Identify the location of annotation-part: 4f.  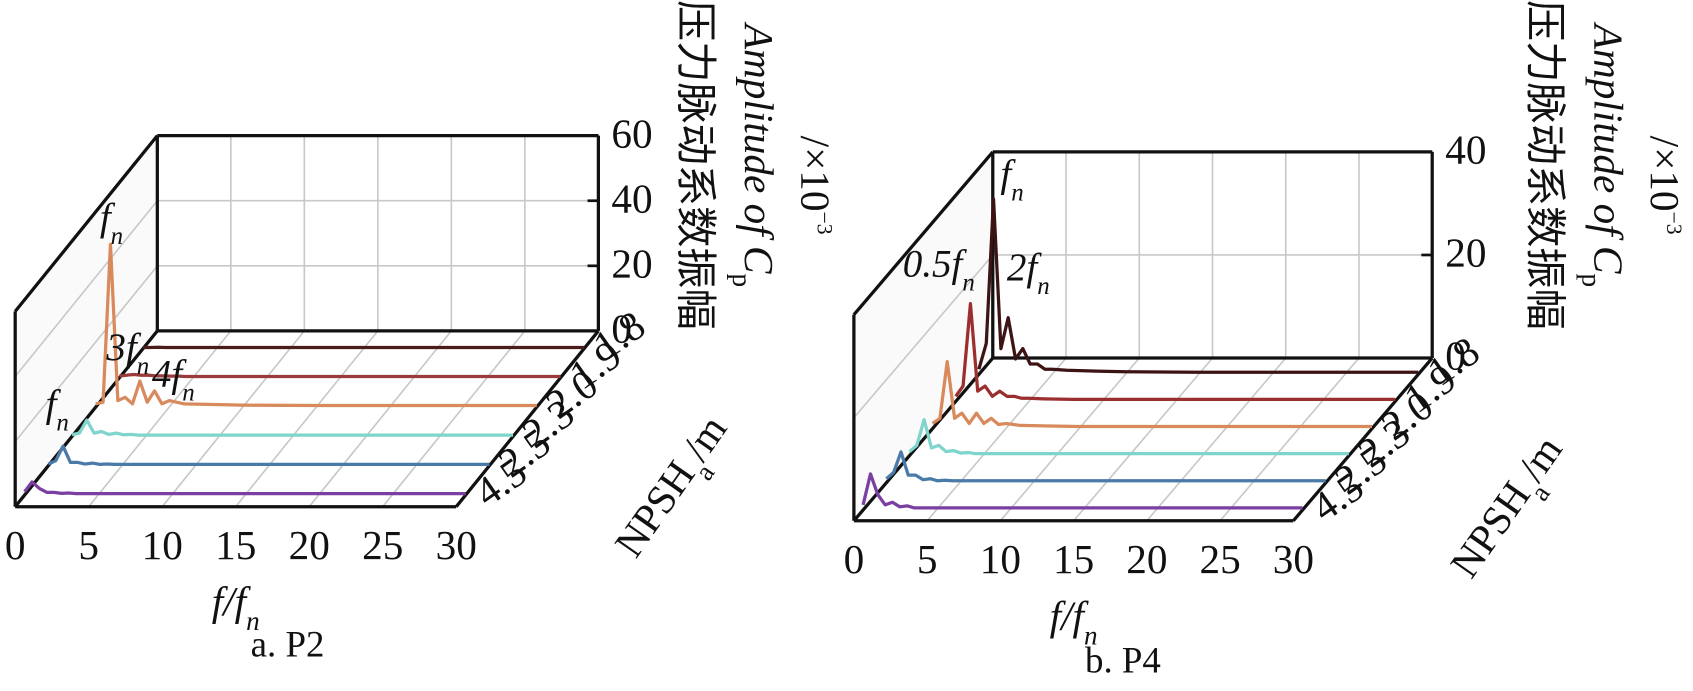
(170, 373).